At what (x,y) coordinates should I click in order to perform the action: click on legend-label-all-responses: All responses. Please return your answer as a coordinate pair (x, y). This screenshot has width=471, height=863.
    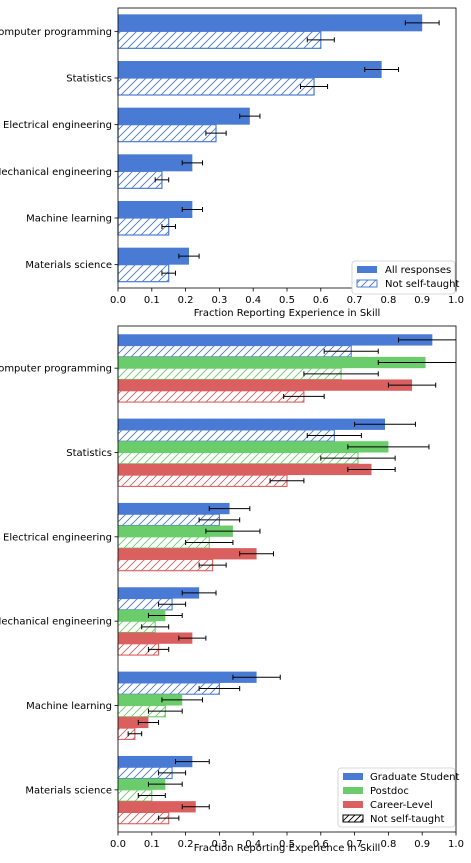
    Looking at the image, I should click on (418, 270).